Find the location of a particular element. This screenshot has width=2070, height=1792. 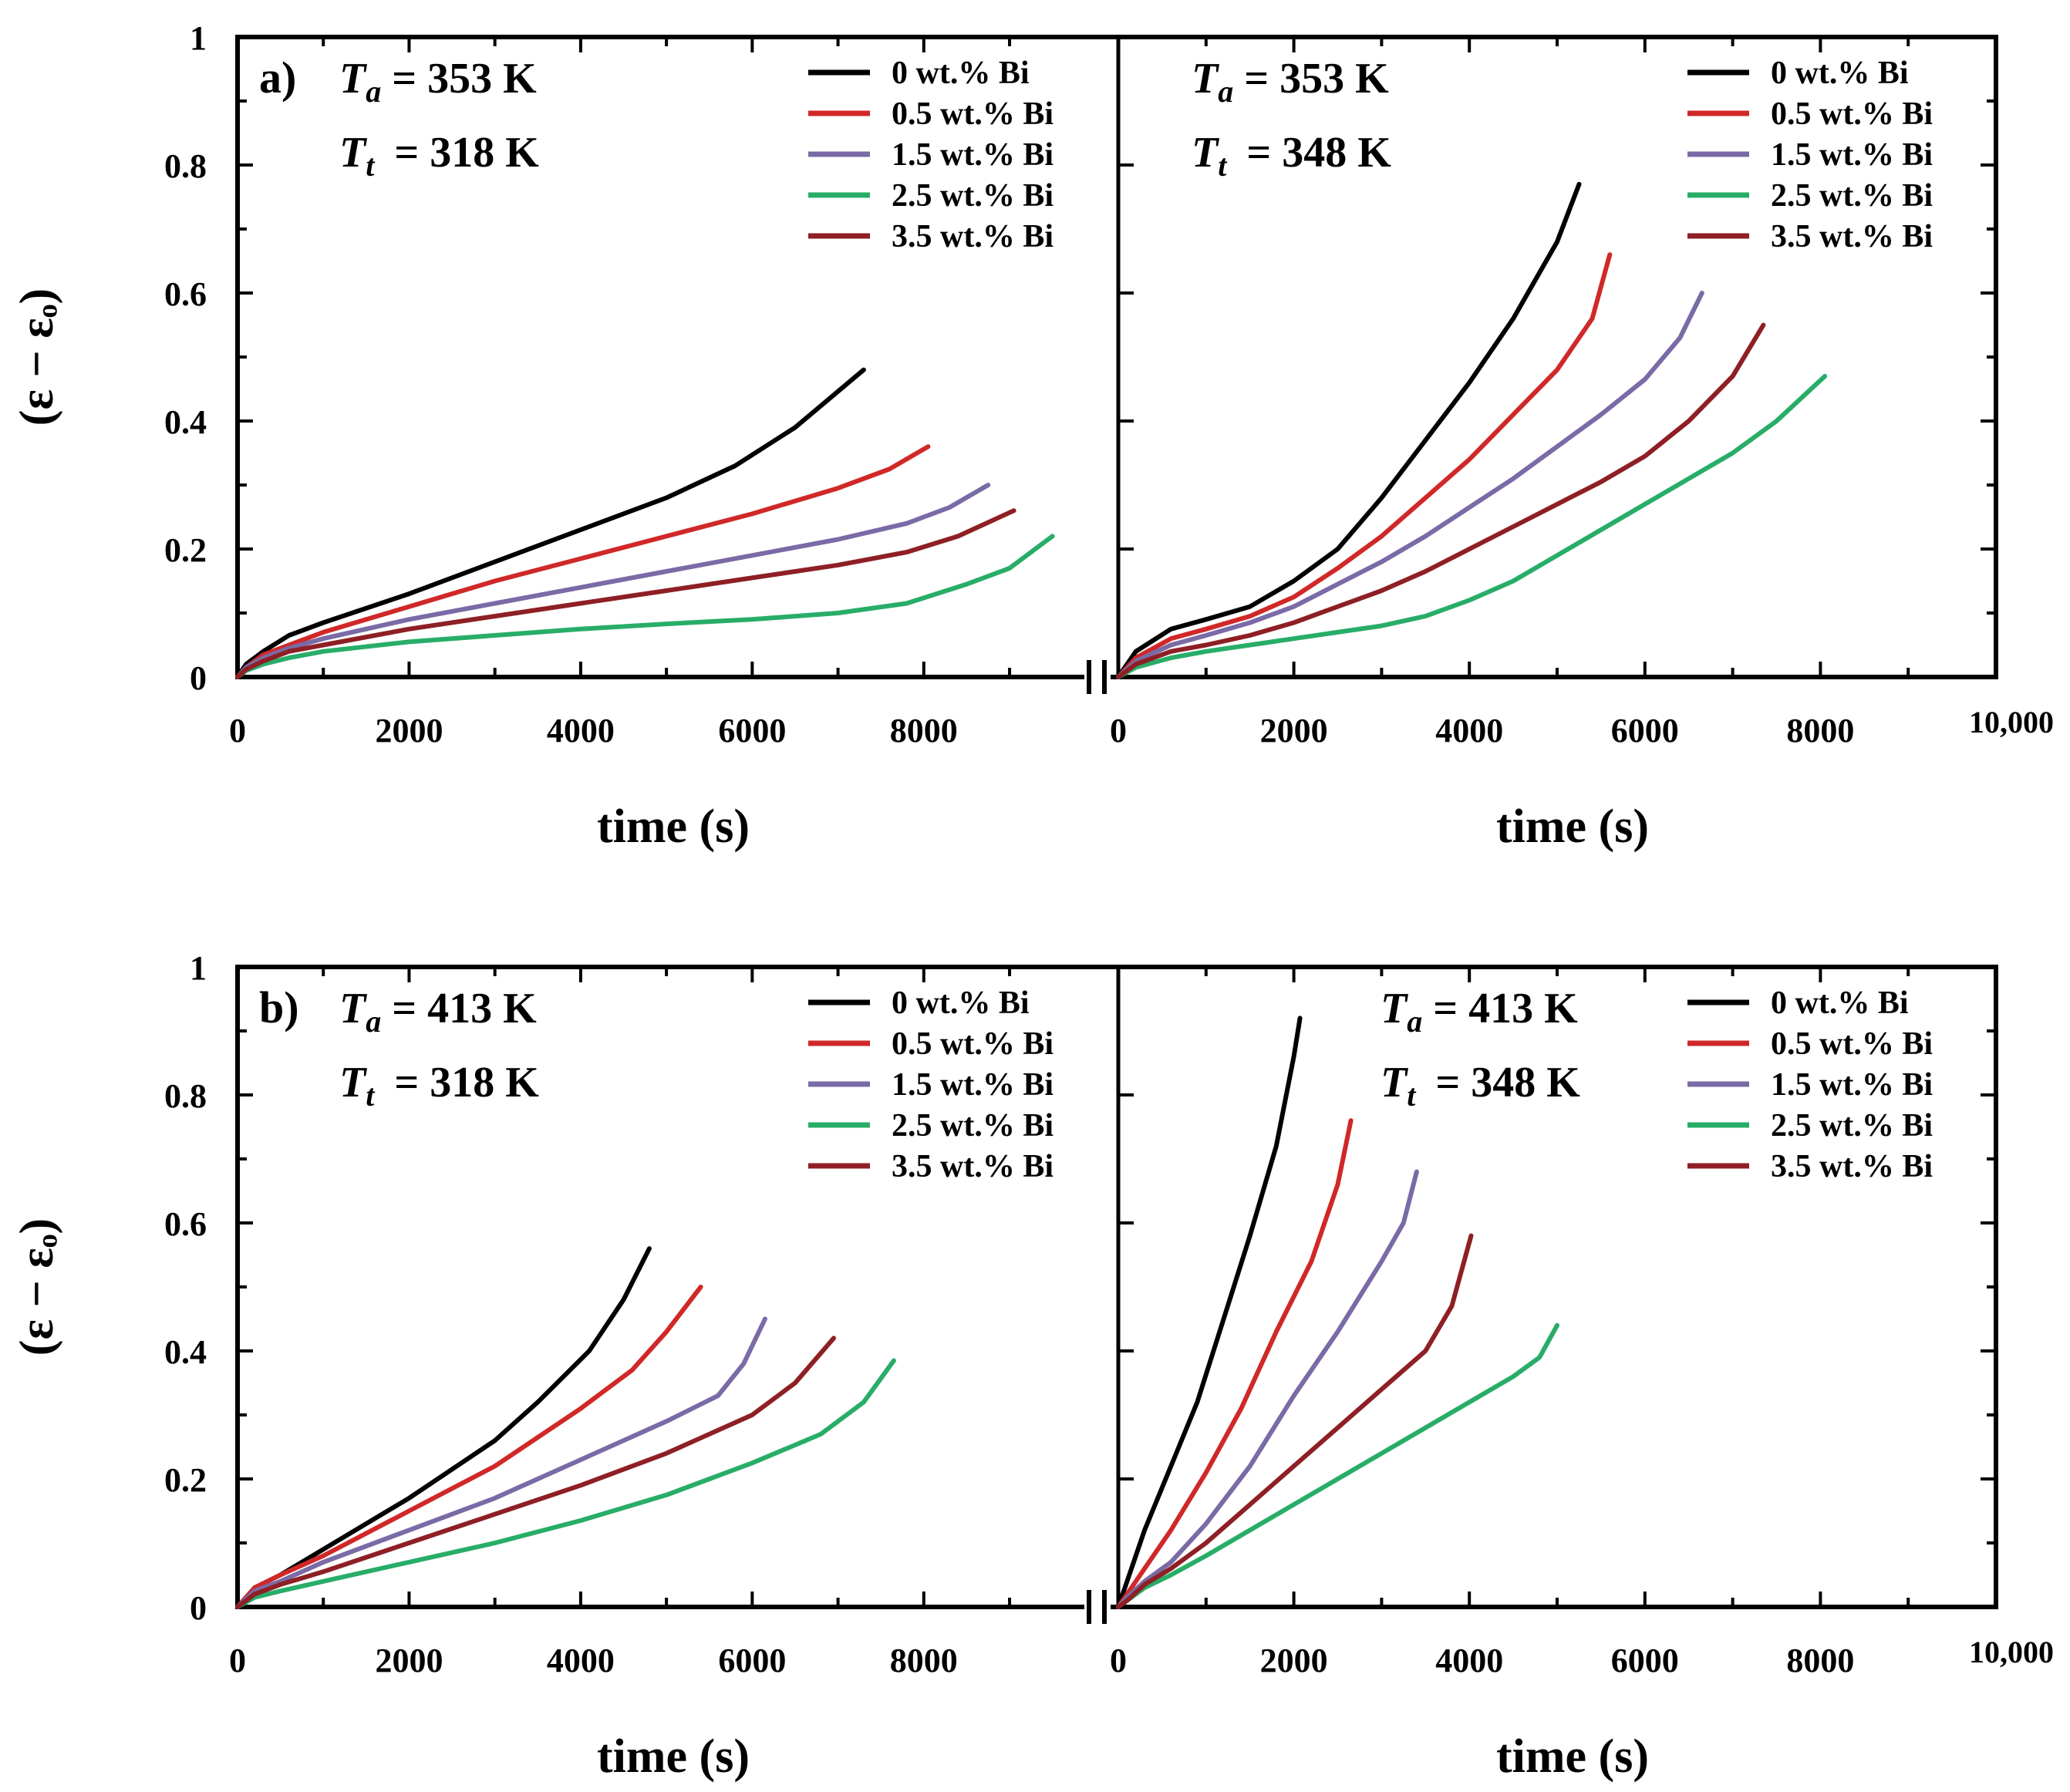

axis-break-marker is located at coordinates (1097, 677).